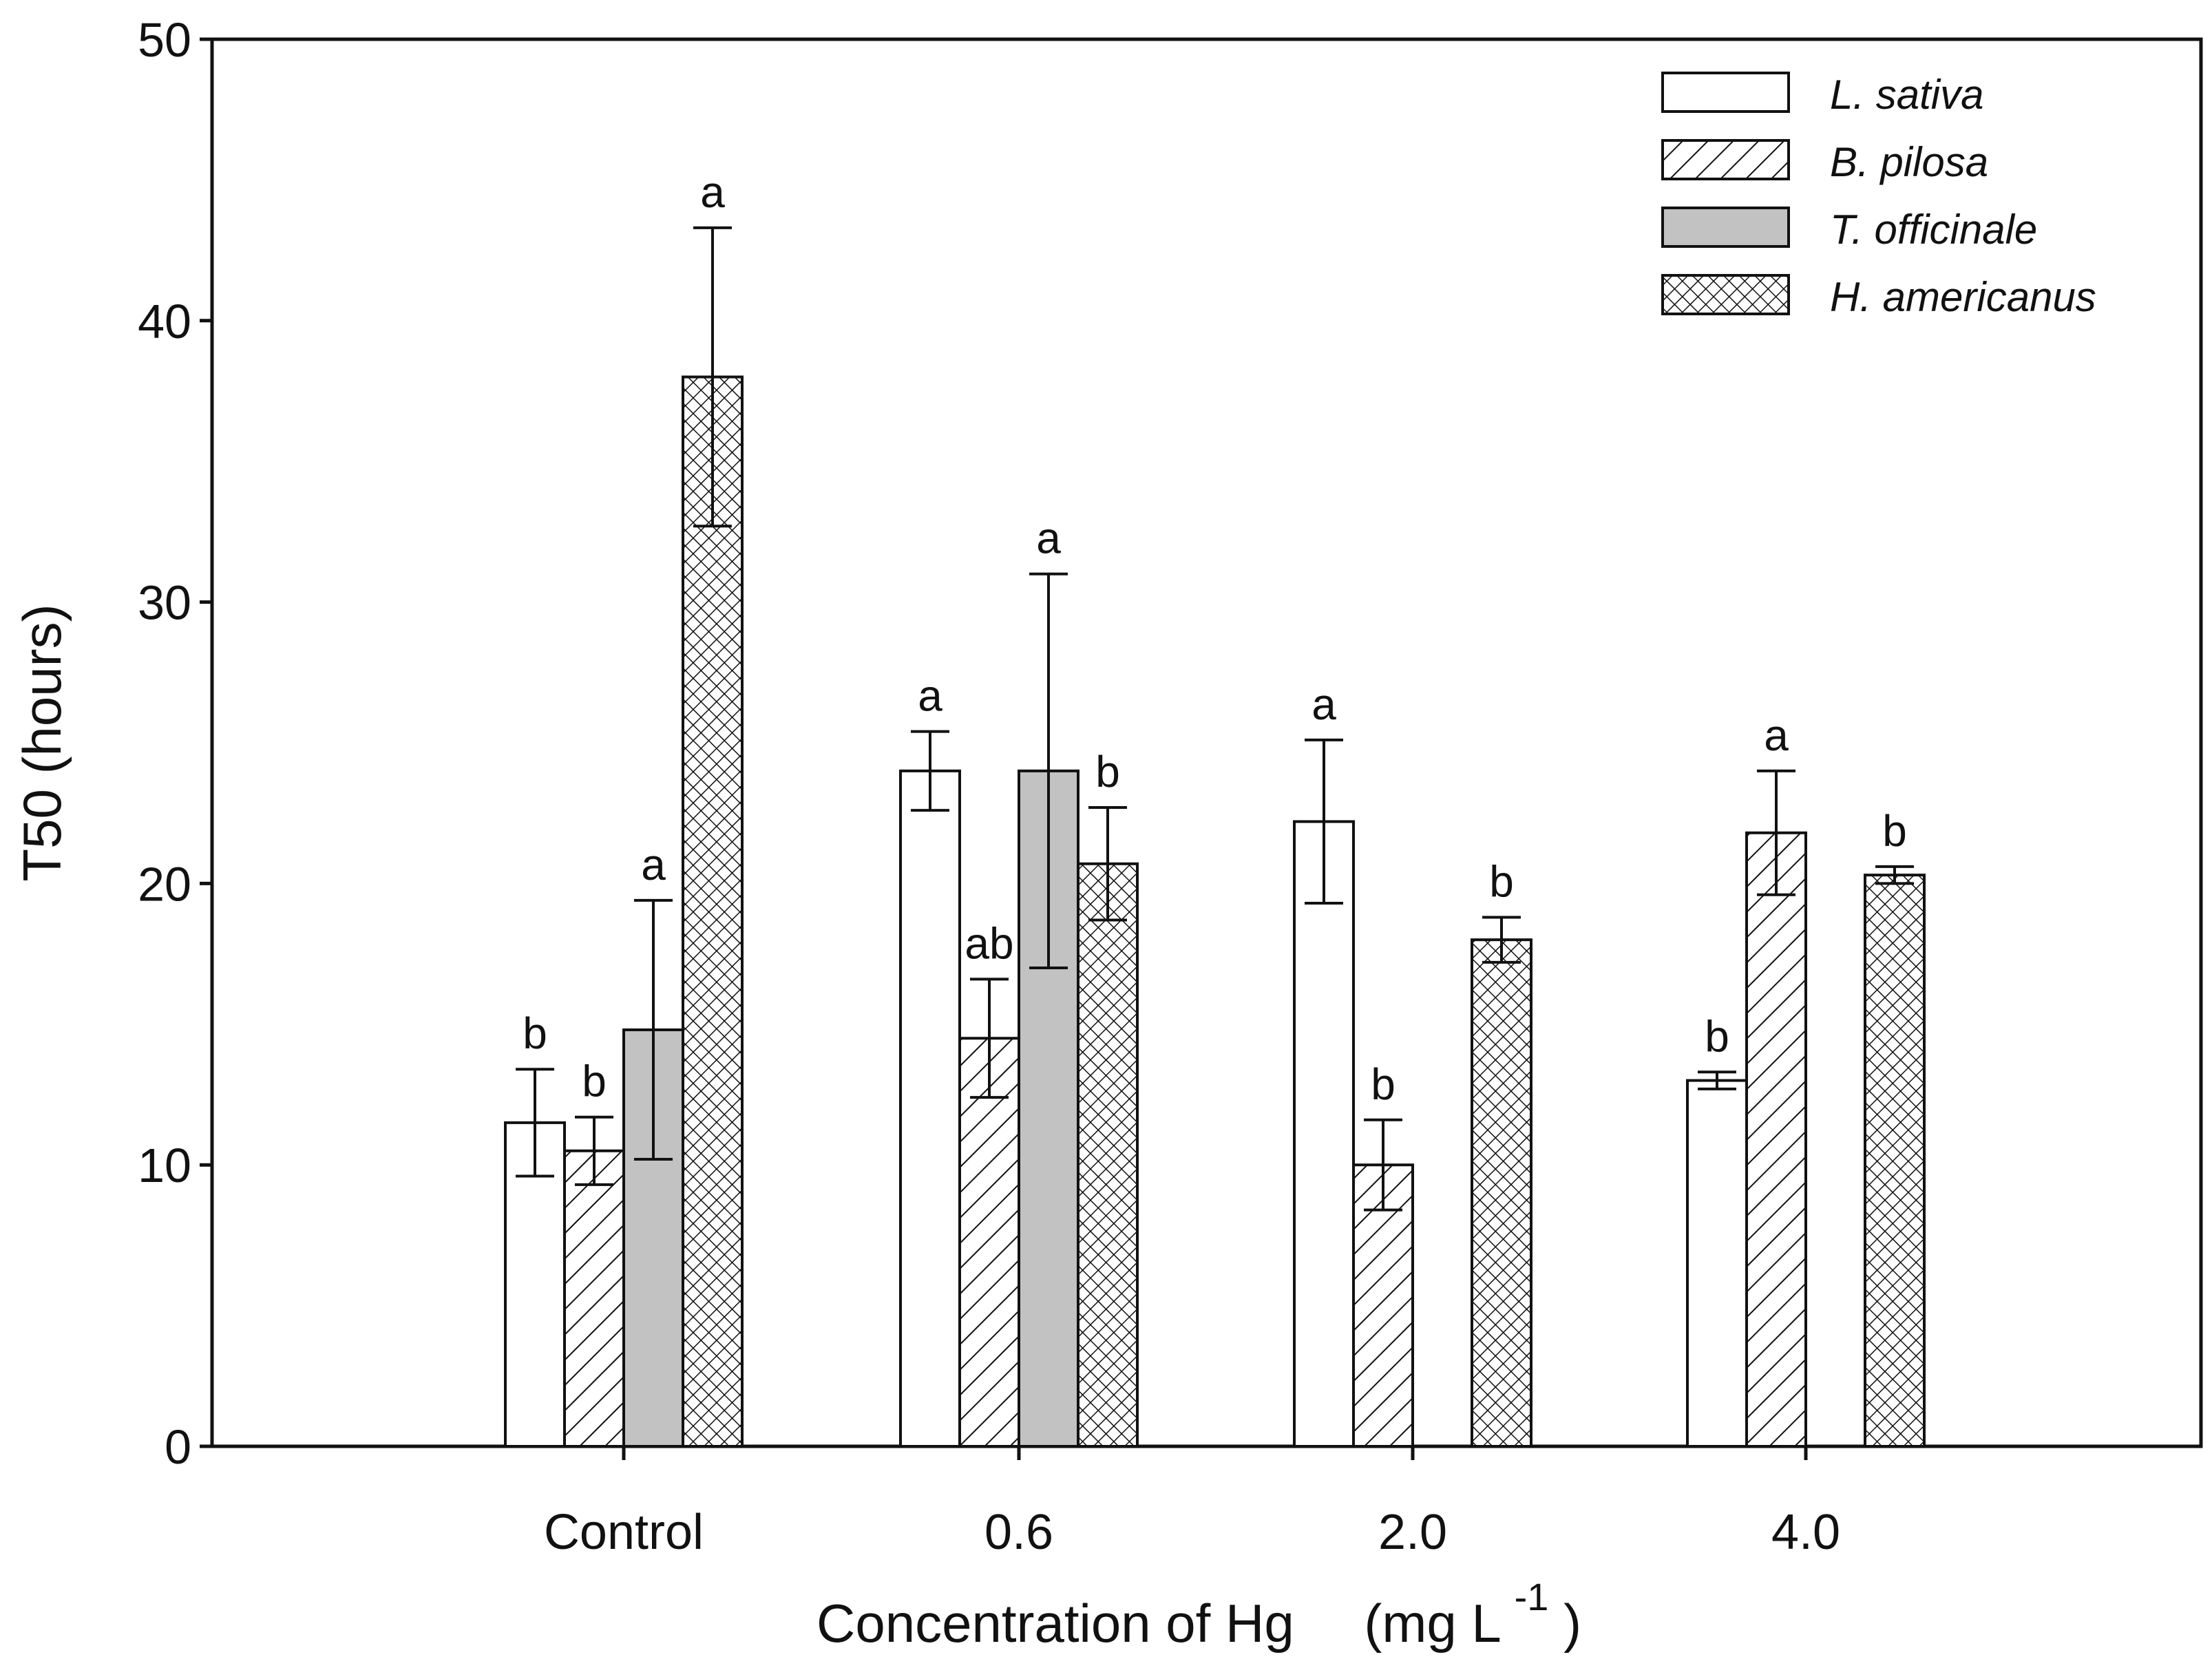  I want to click on y-tick-label: 50, so click(164, 40).